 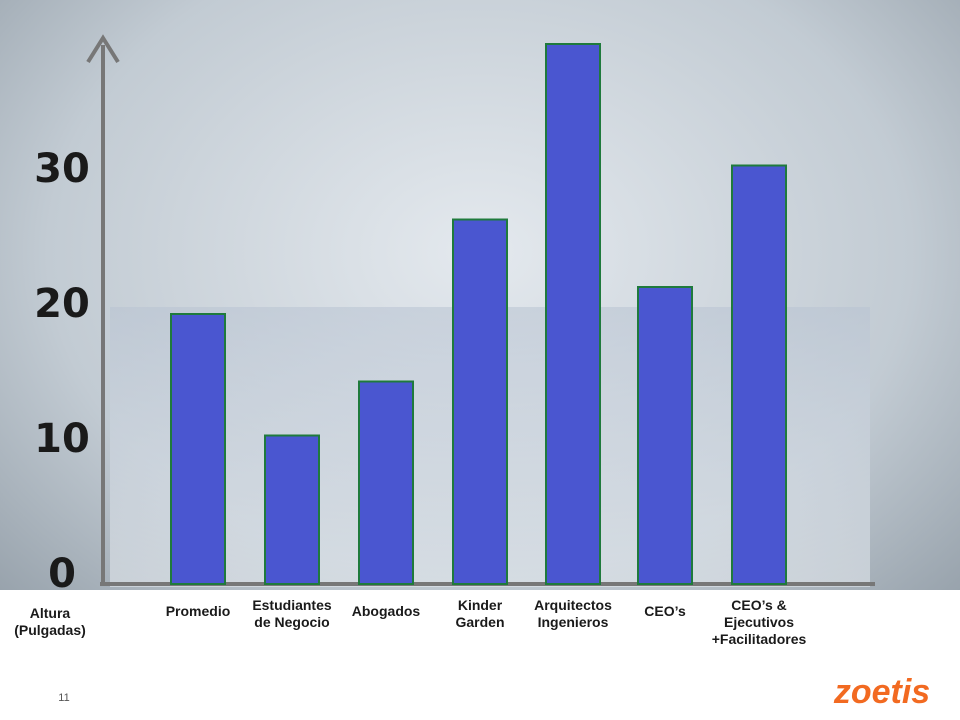 What do you see at coordinates (479, 613) in the screenshot?
I see `x-tick-label: Kinder Garden` at bounding box center [479, 613].